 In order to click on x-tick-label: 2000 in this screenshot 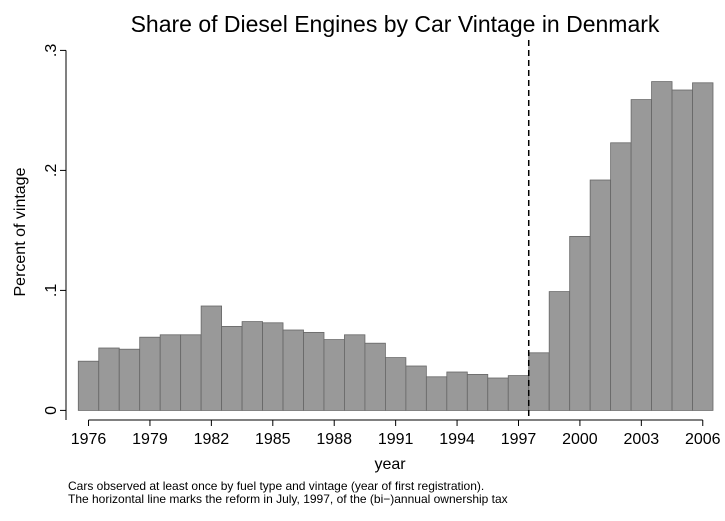, I will do `click(580, 439)`.